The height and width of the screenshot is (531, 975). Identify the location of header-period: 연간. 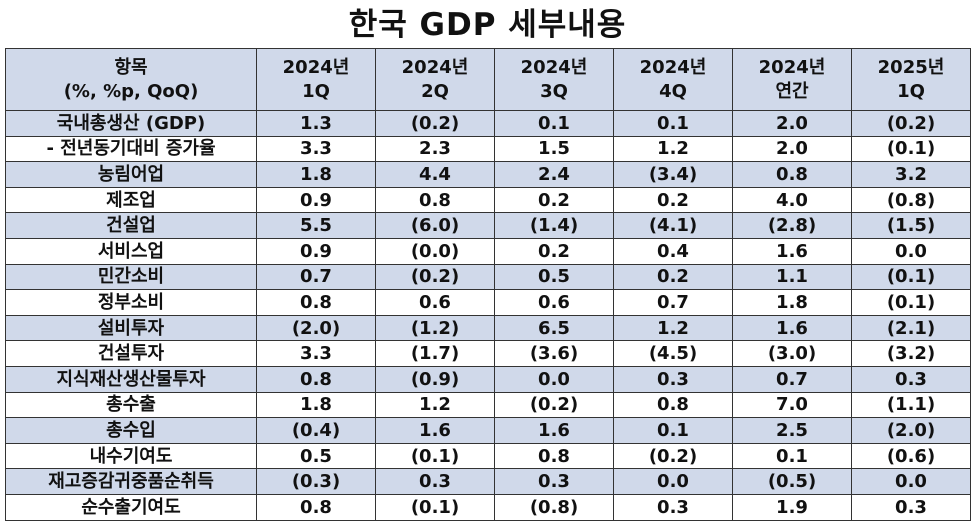
(792, 91).